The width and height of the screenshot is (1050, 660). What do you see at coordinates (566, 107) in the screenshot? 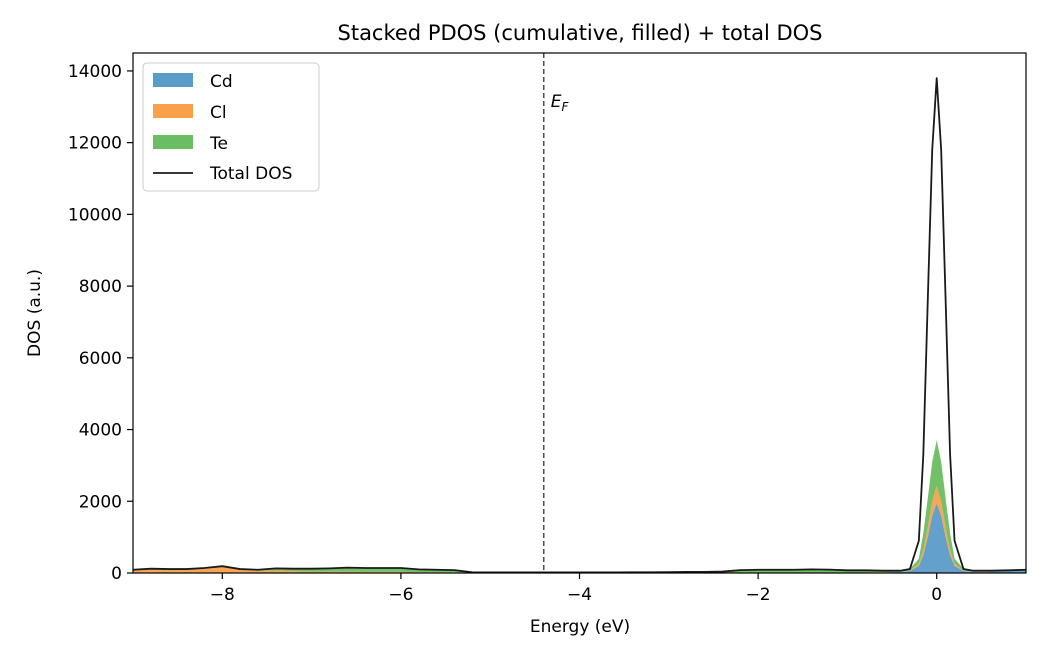
I see `fermi-level-label-subscript: F` at bounding box center [566, 107].